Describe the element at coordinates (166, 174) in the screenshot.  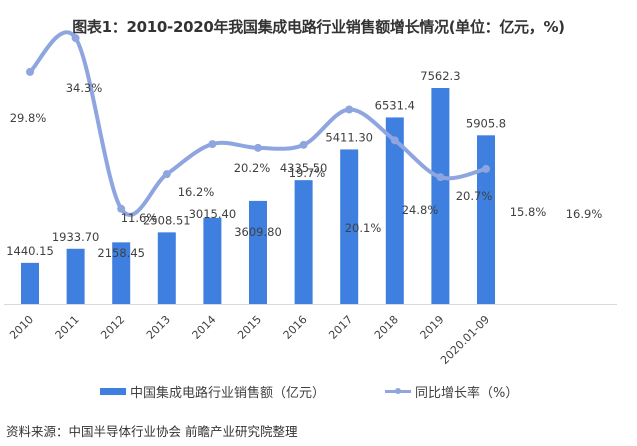
I see `growth-point-2013` at that location.